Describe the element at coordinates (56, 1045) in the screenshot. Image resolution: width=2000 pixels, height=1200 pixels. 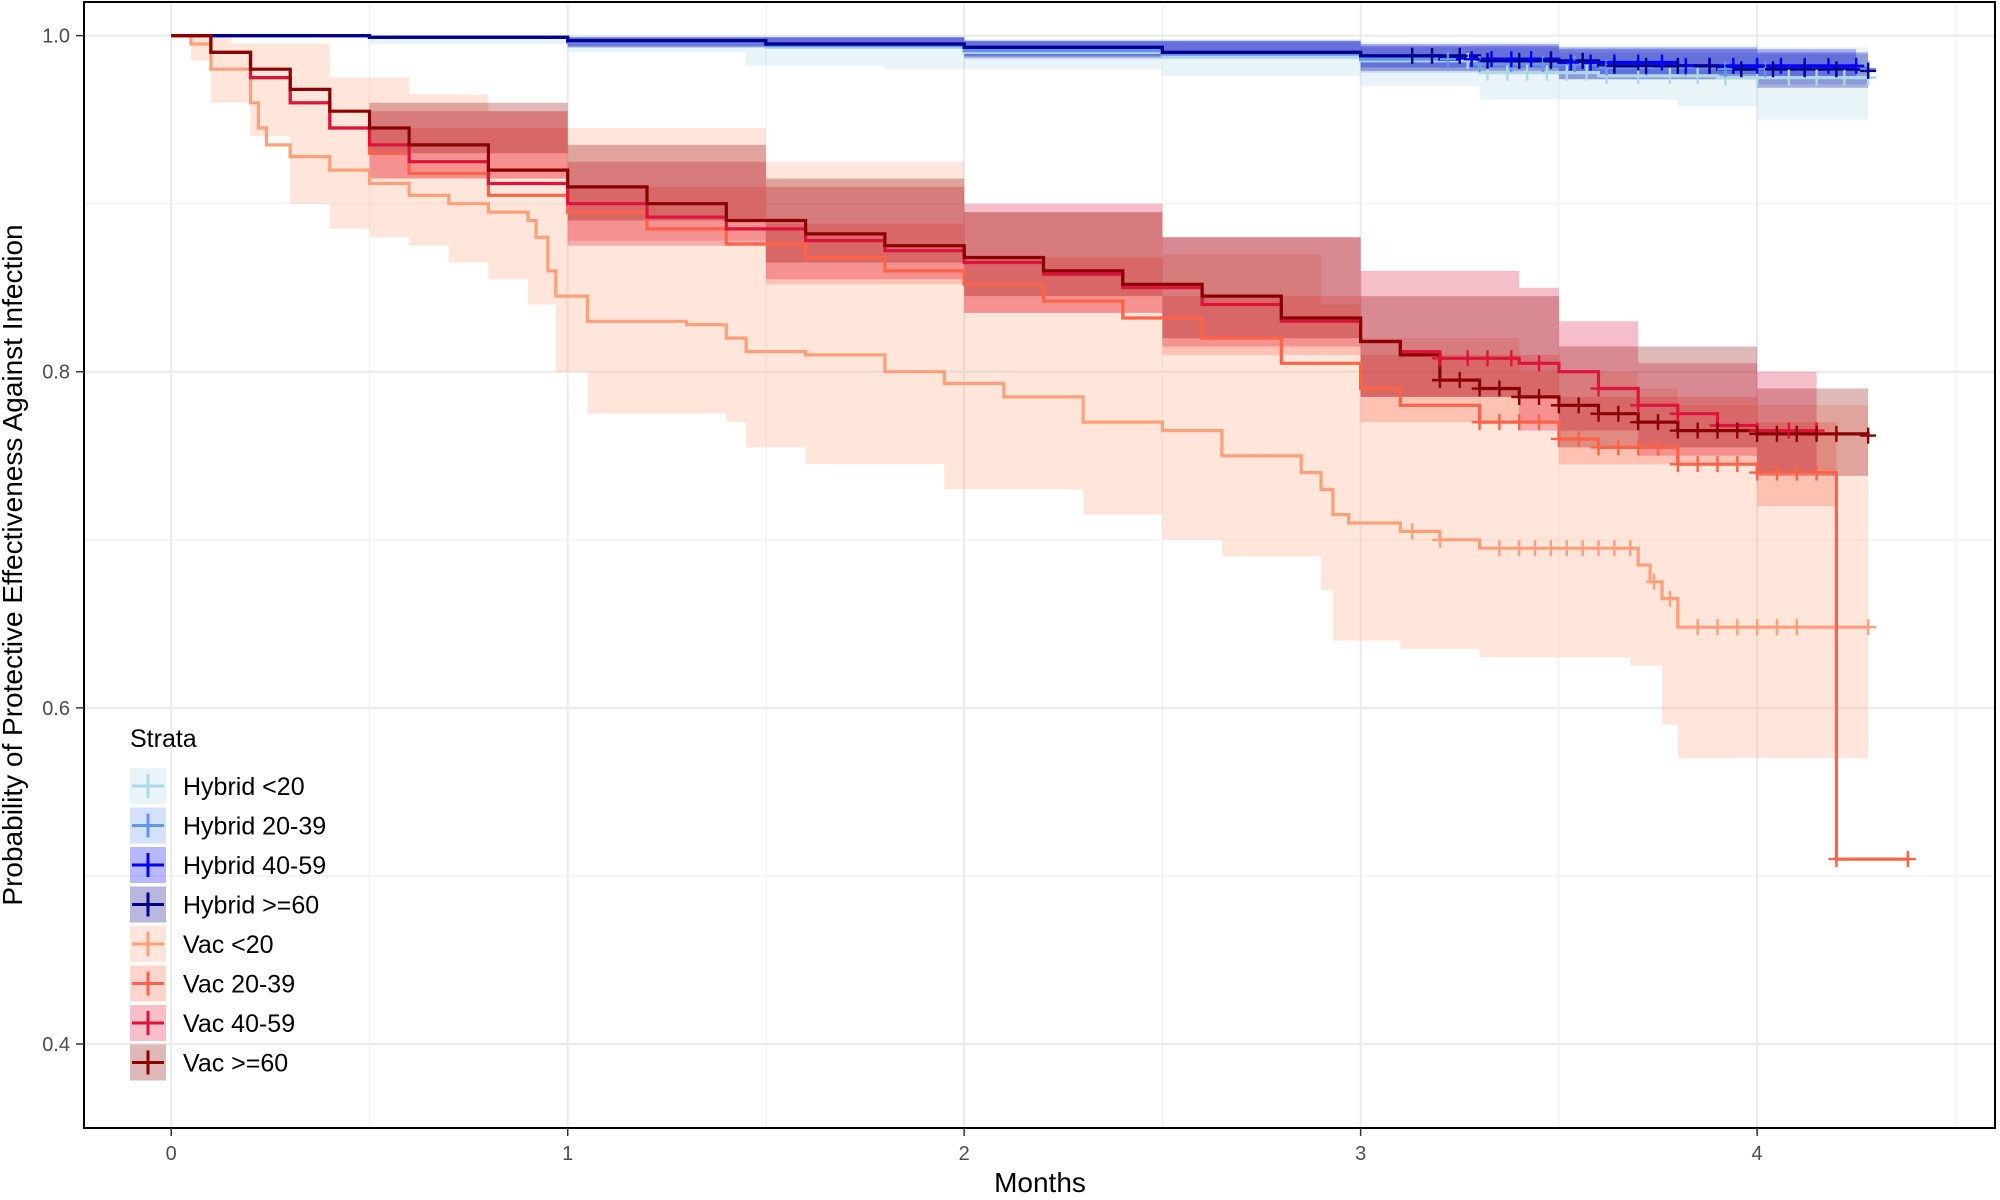
I see `y-tick-label: 0.4` at that location.